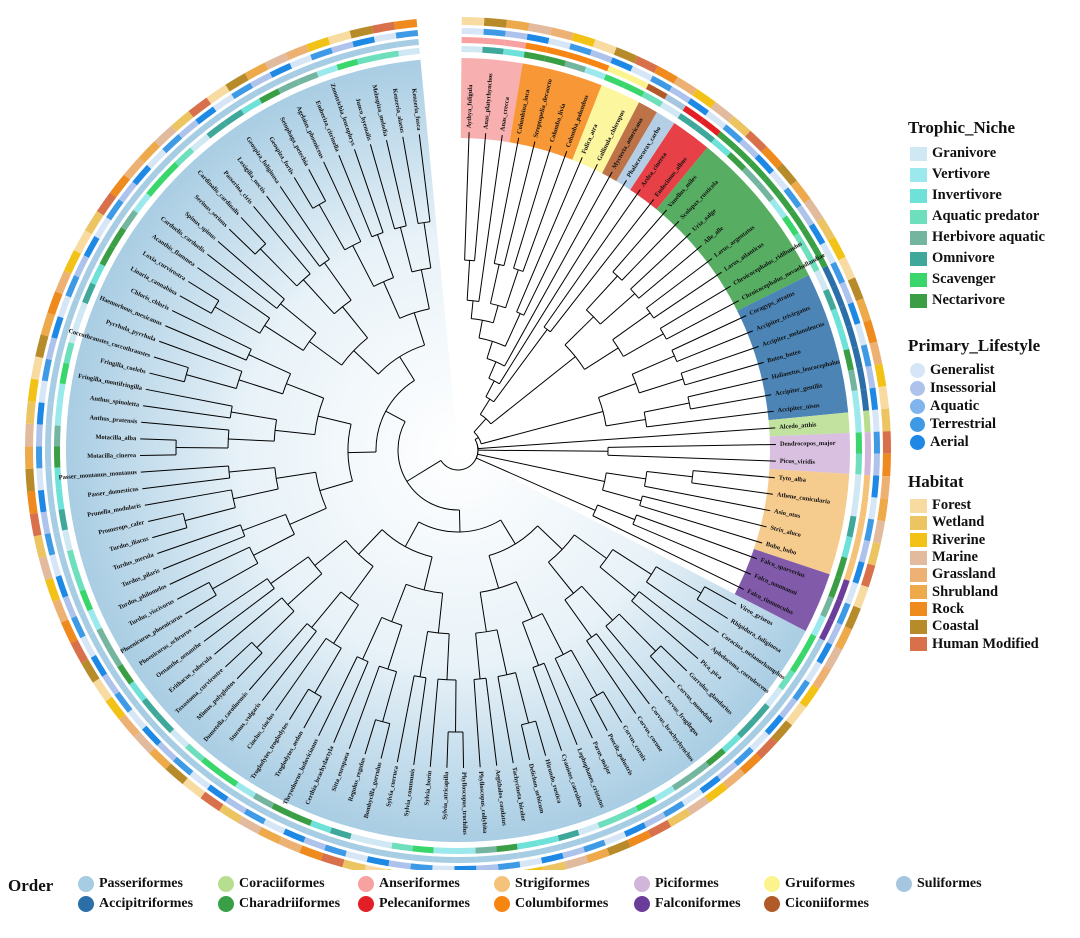 The width and height of the screenshot is (1080, 938). Describe the element at coordinates (964, 574) in the screenshot. I see `habitat-label: Grassland` at that location.